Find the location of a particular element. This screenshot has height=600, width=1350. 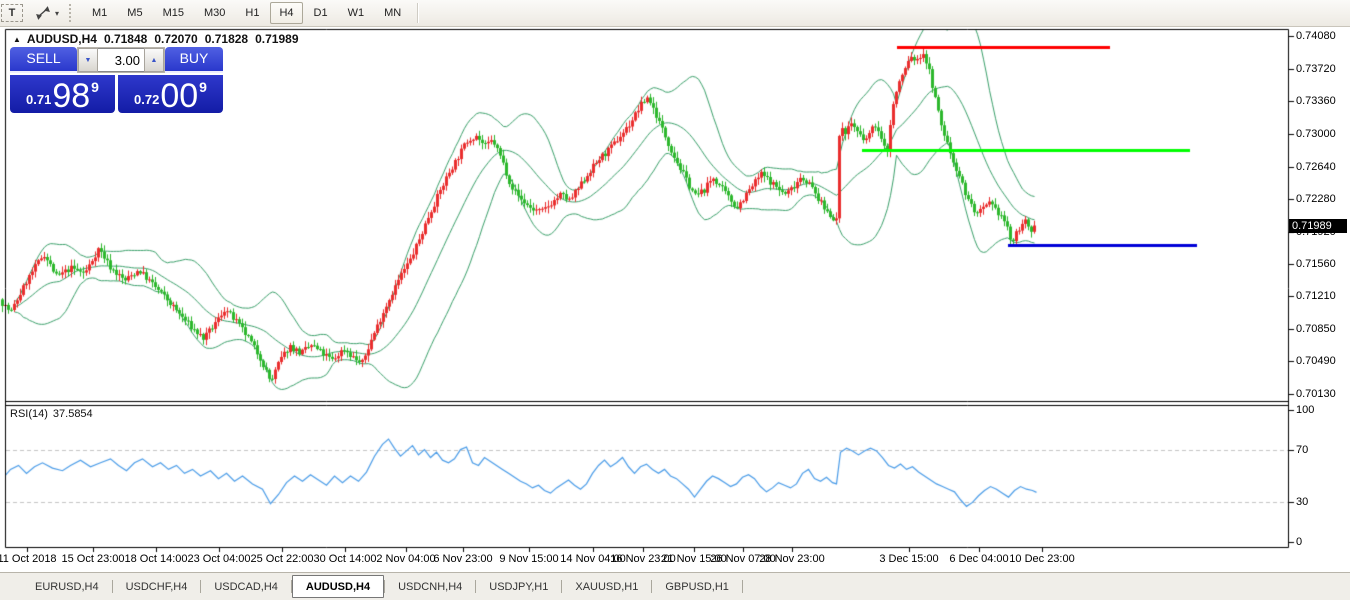

timeframe-d1: D1 is located at coordinates (320, 13).